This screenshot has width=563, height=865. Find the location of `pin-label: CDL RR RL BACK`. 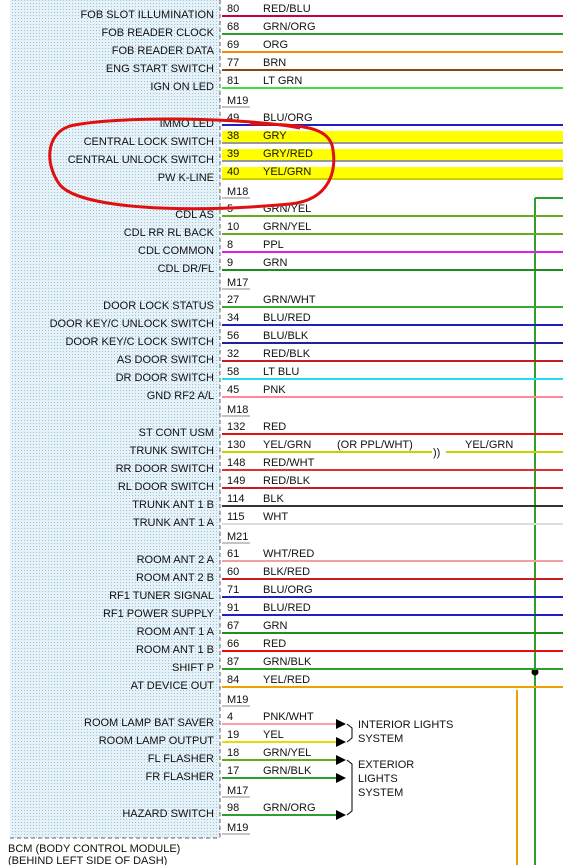

pin-label: CDL RR RL BACK is located at coordinates (169, 233).